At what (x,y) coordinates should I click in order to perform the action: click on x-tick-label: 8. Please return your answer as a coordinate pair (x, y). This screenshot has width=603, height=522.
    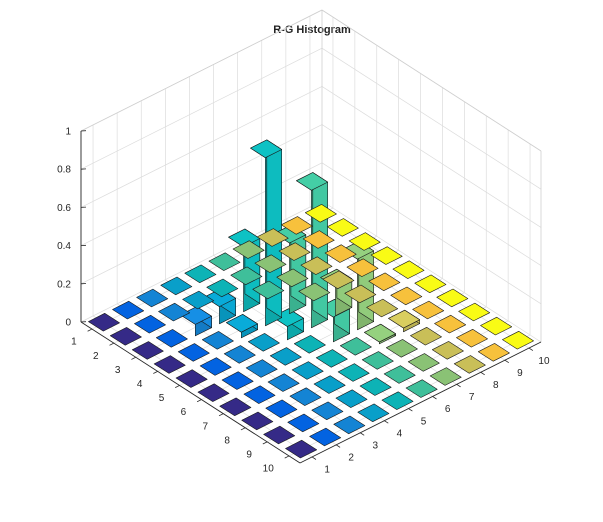
    Looking at the image, I should click on (496, 385).